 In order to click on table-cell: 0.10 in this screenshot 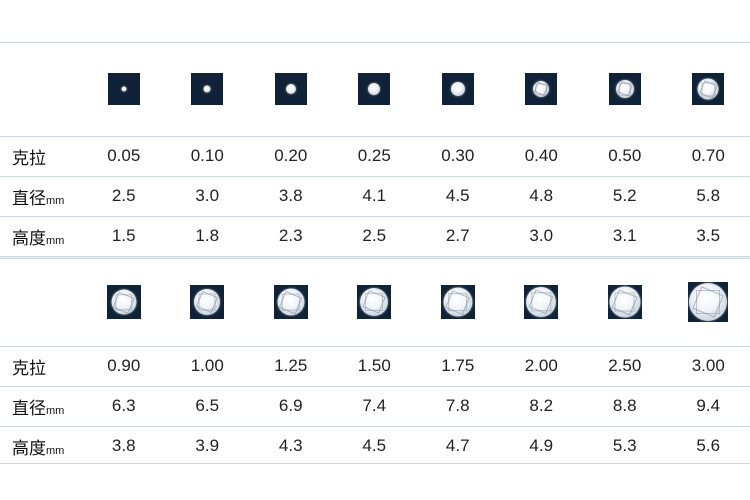, I will do `click(207, 156)`.